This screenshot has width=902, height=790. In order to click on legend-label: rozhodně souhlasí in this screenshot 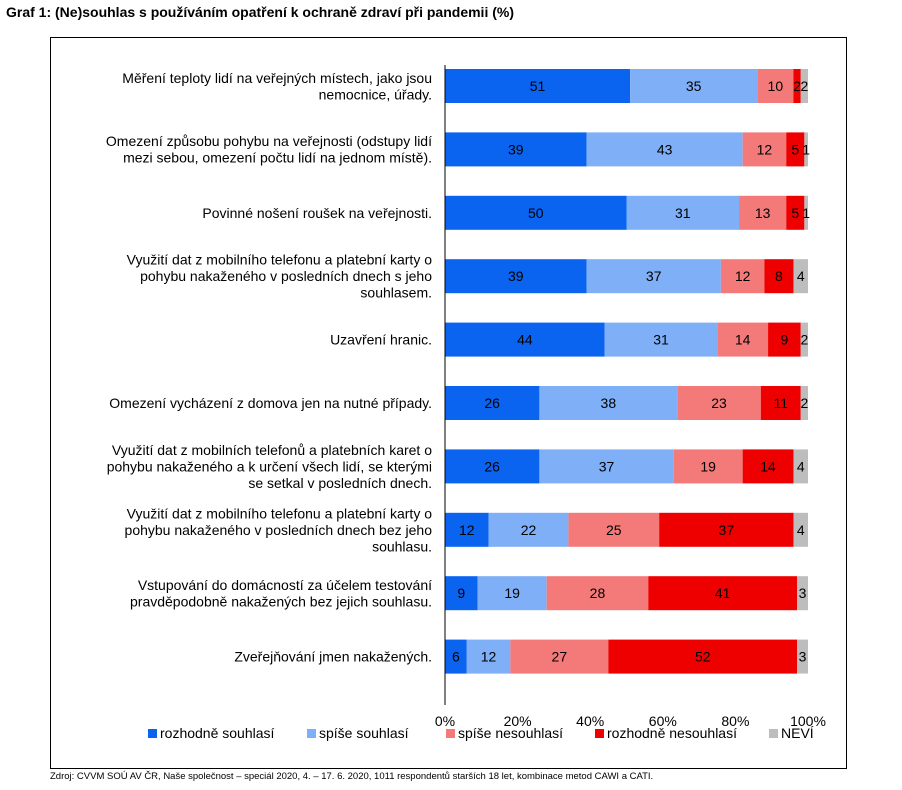, I will do `click(217, 733)`.